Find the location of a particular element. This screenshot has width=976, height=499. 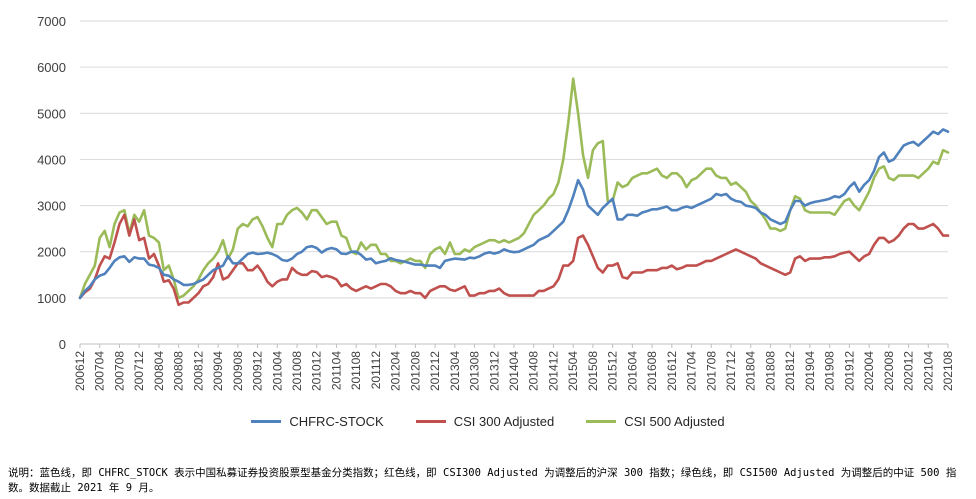

y-tick-label: 7000 is located at coordinates (51, 21).